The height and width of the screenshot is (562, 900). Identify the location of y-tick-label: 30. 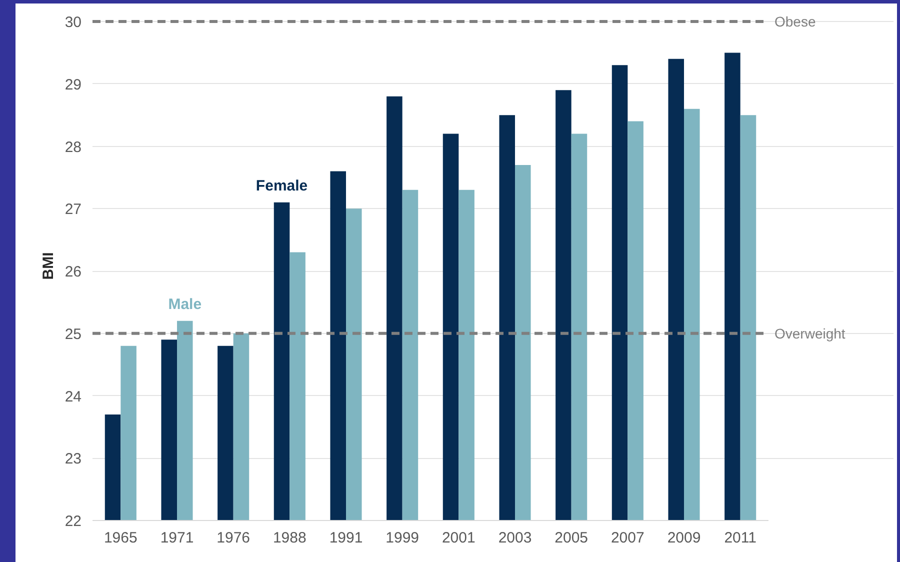
(73, 22).